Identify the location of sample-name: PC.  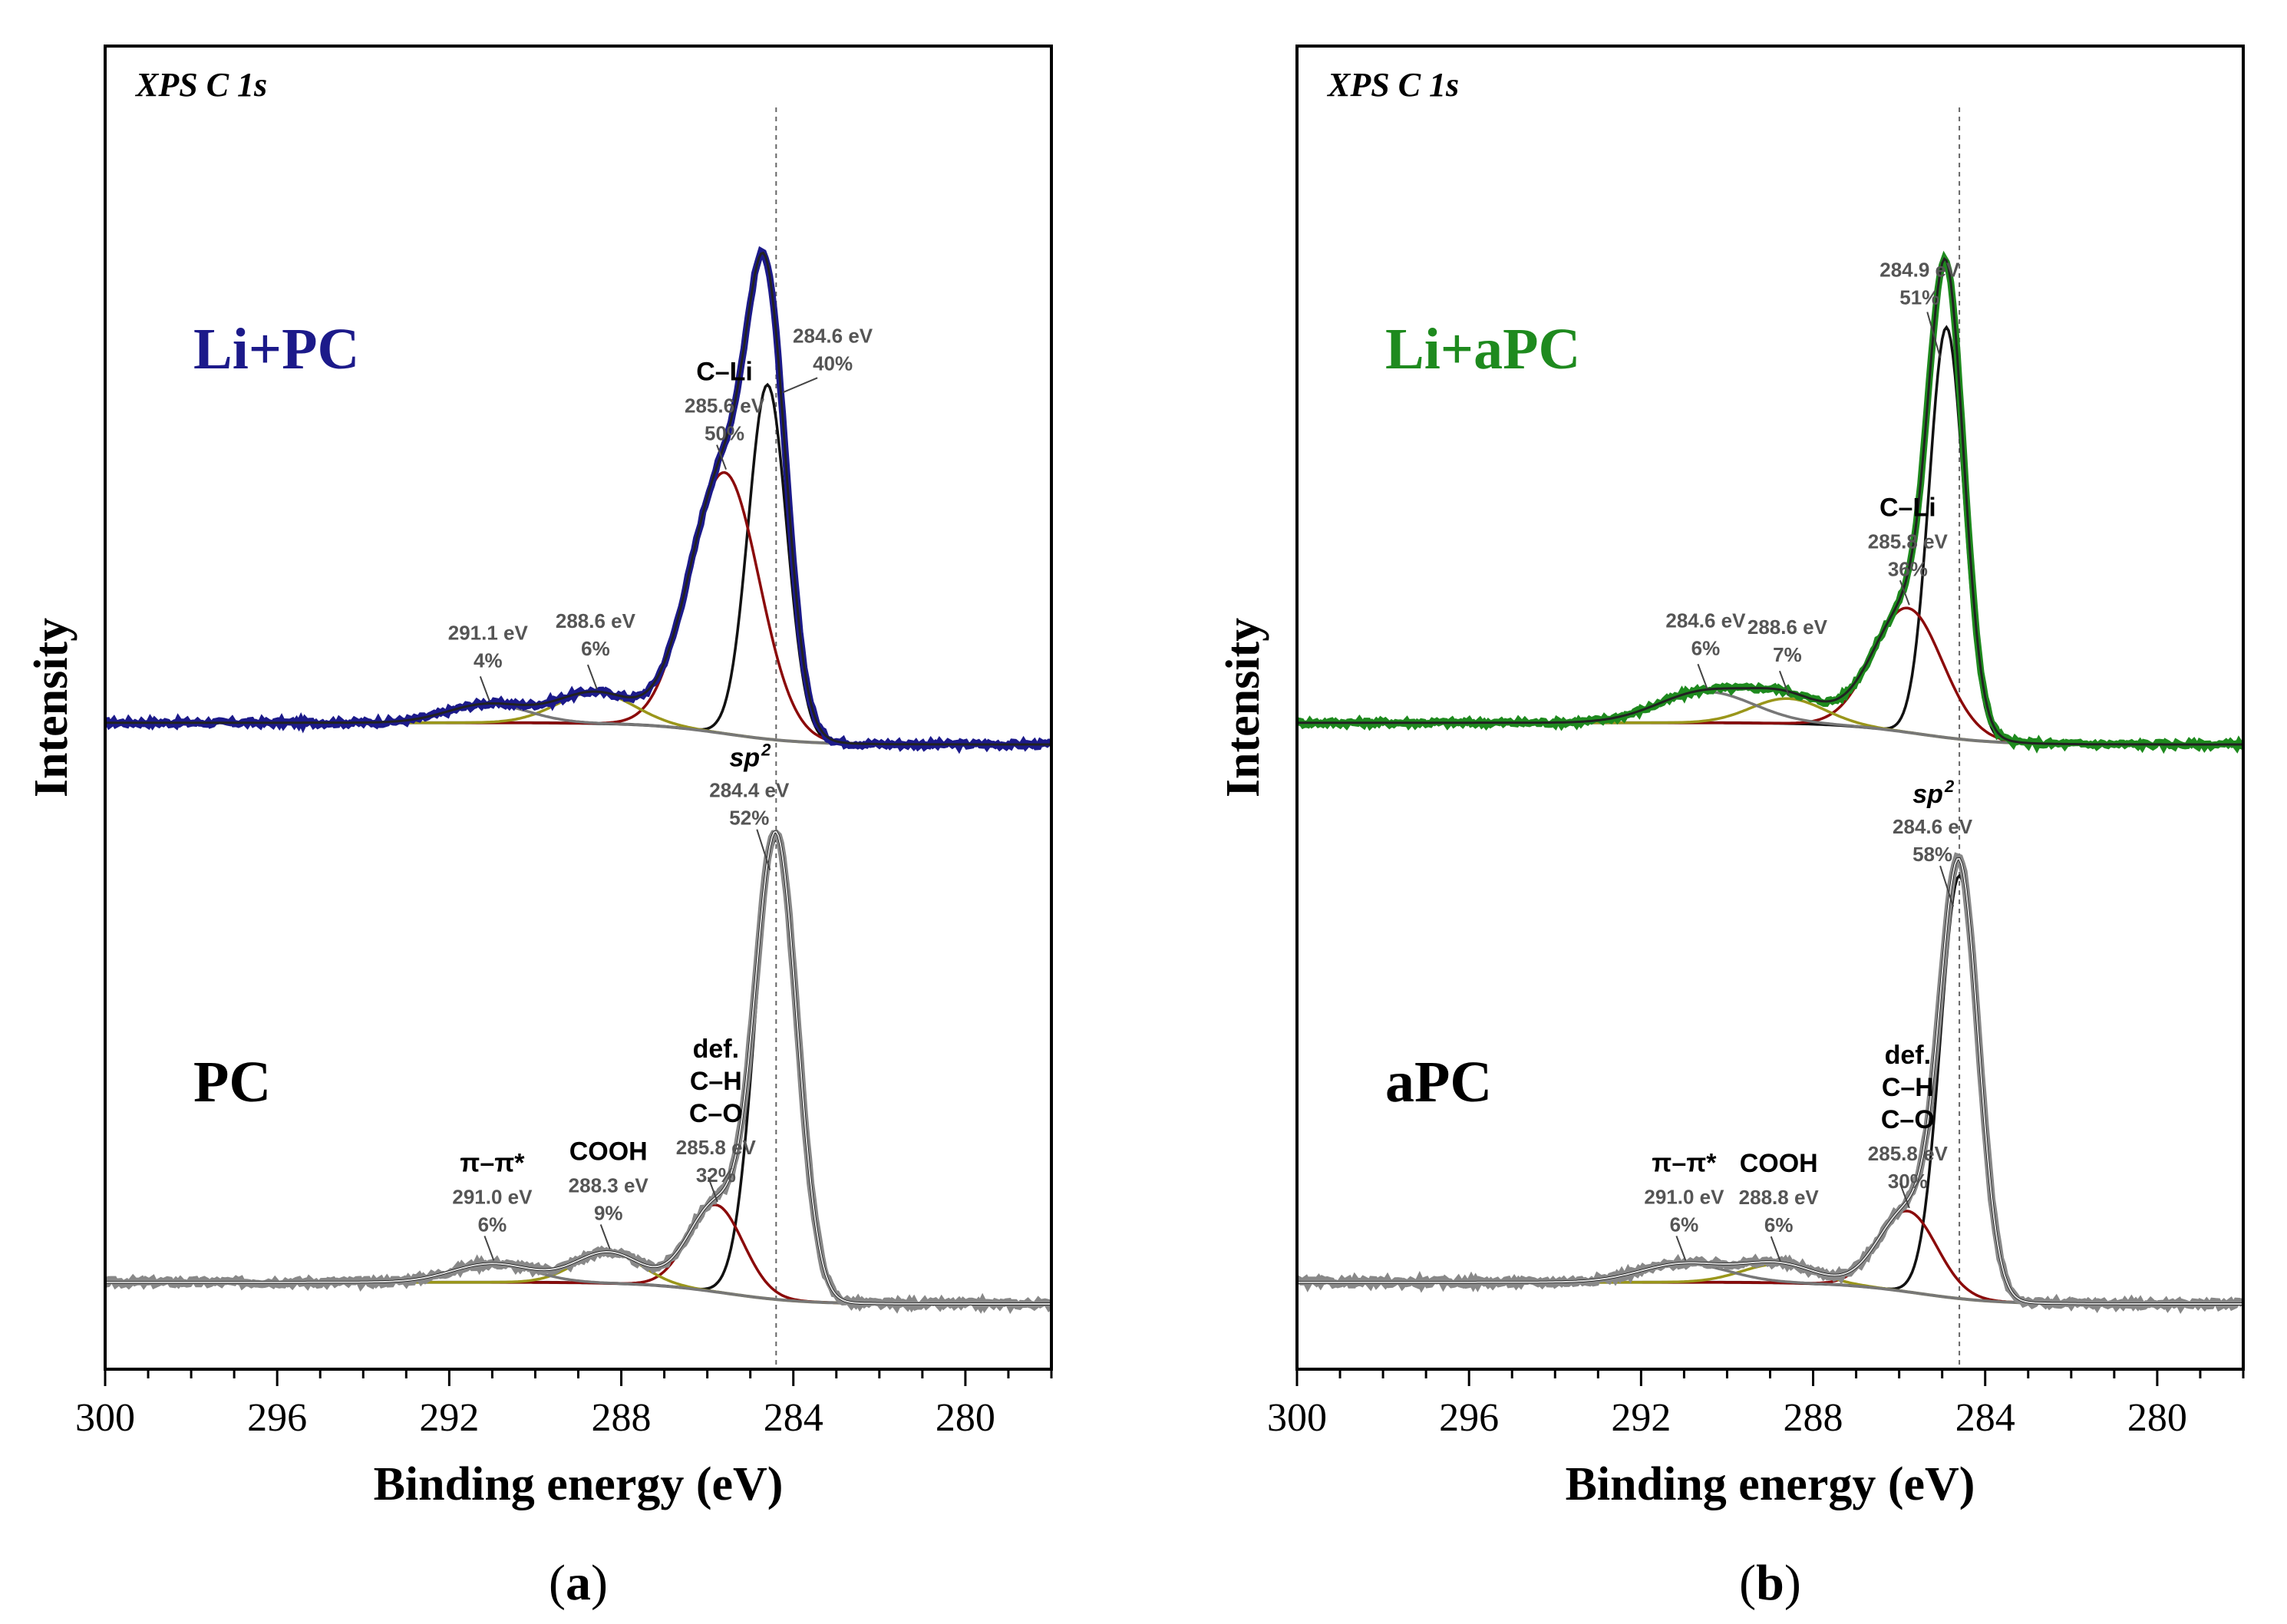
(232, 1082).